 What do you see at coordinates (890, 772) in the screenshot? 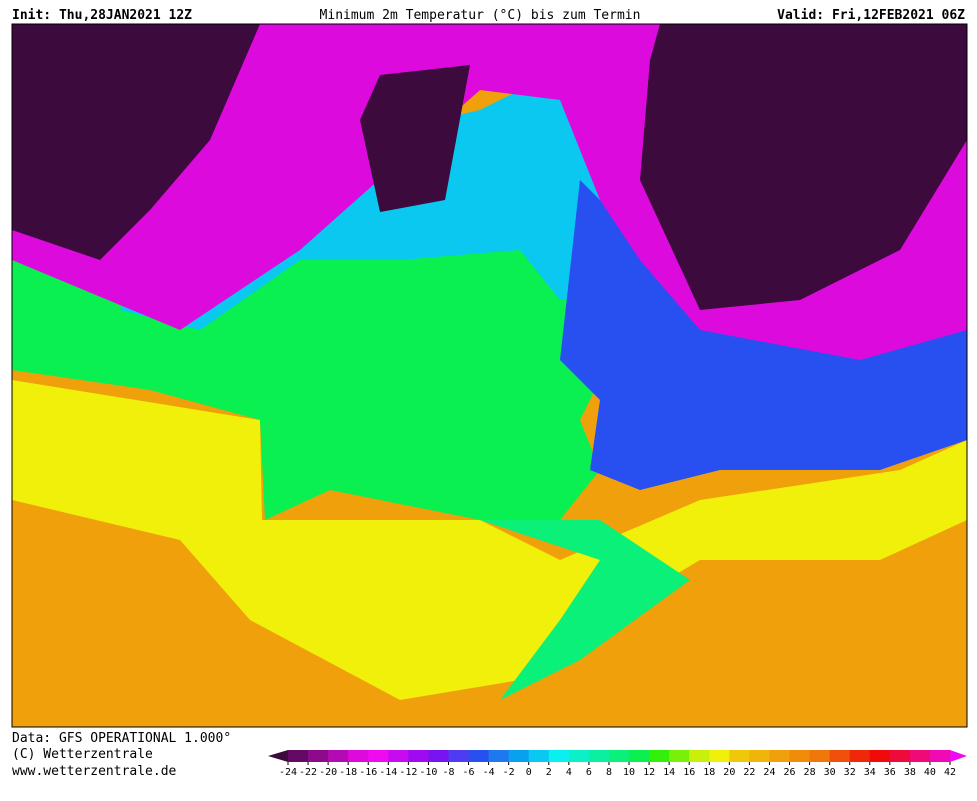
I see `colorbar-tick-label: 36` at bounding box center [890, 772].